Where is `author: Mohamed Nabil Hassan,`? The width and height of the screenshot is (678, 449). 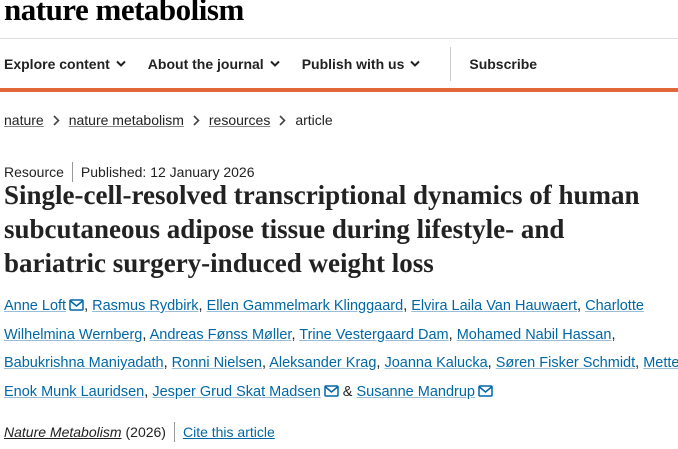
author: Mohamed Nabil Hassan, is located at coordinates (536, 335).